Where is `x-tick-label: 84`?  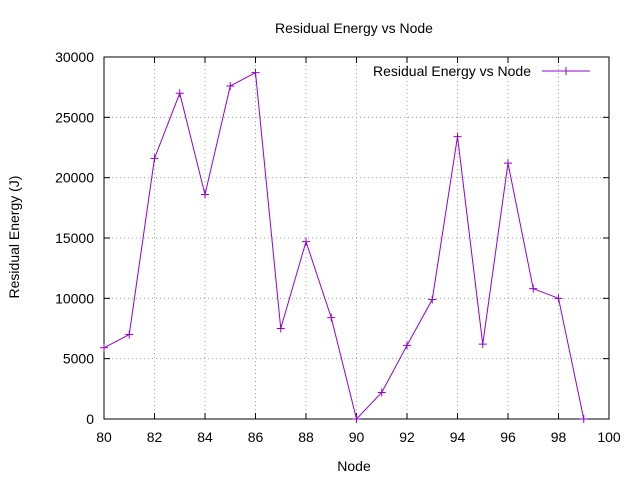 x-tick-label: 84 is located at coordinates (205, 437).